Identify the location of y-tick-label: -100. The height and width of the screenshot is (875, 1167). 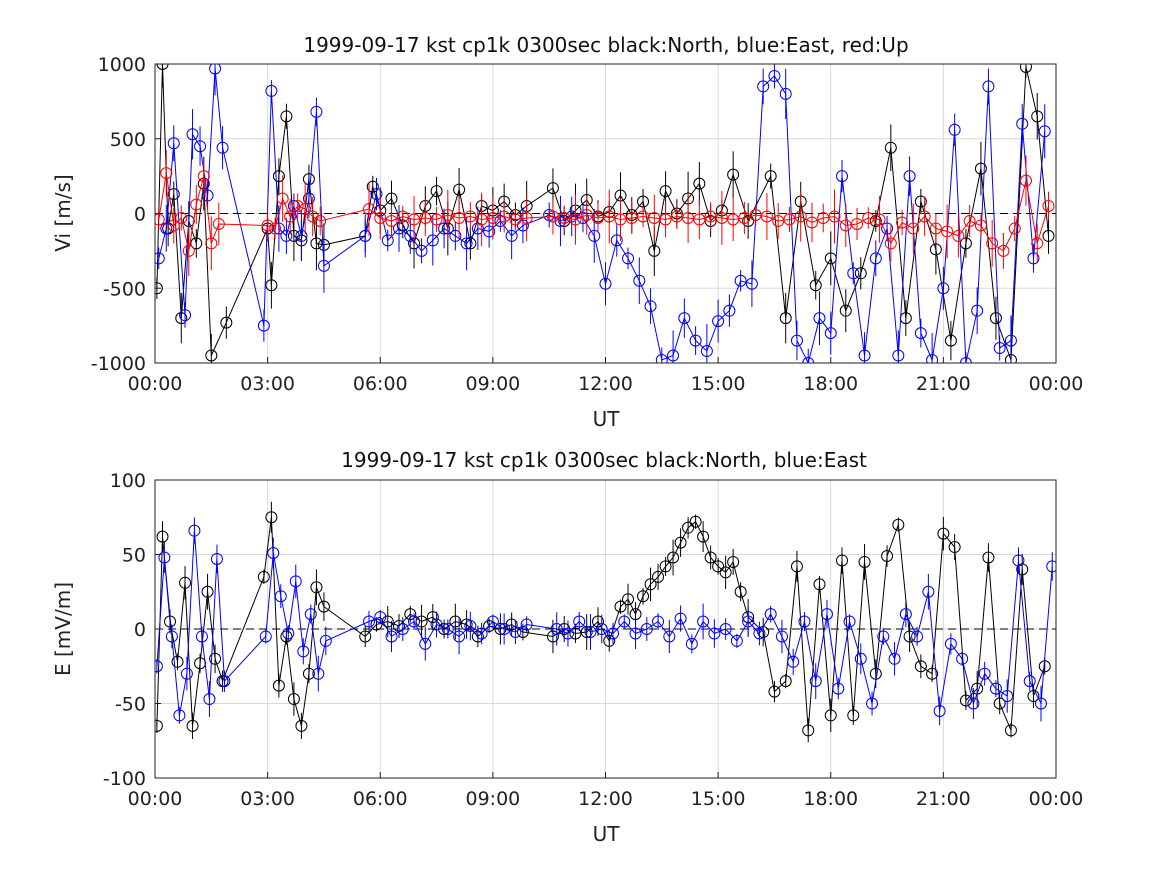
(124, 779).